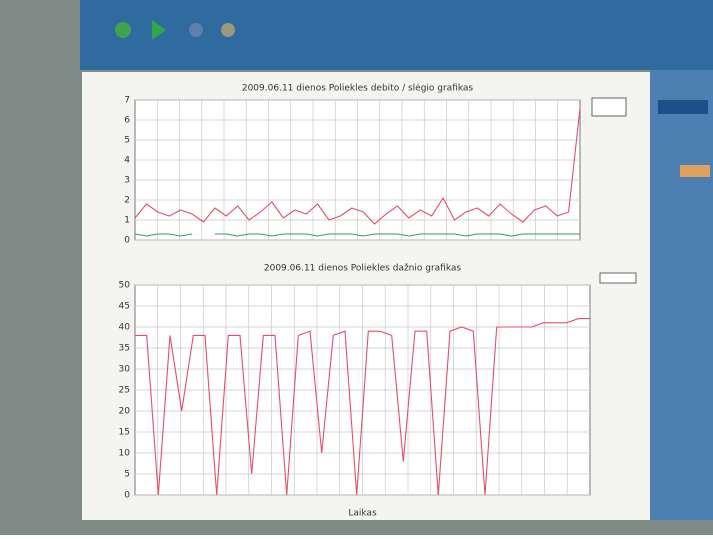 The image size is (713, 539). What do you see at coordinates (159, 30) in the screenshot?
I see `play-icon` at bounding box center [159, 30].